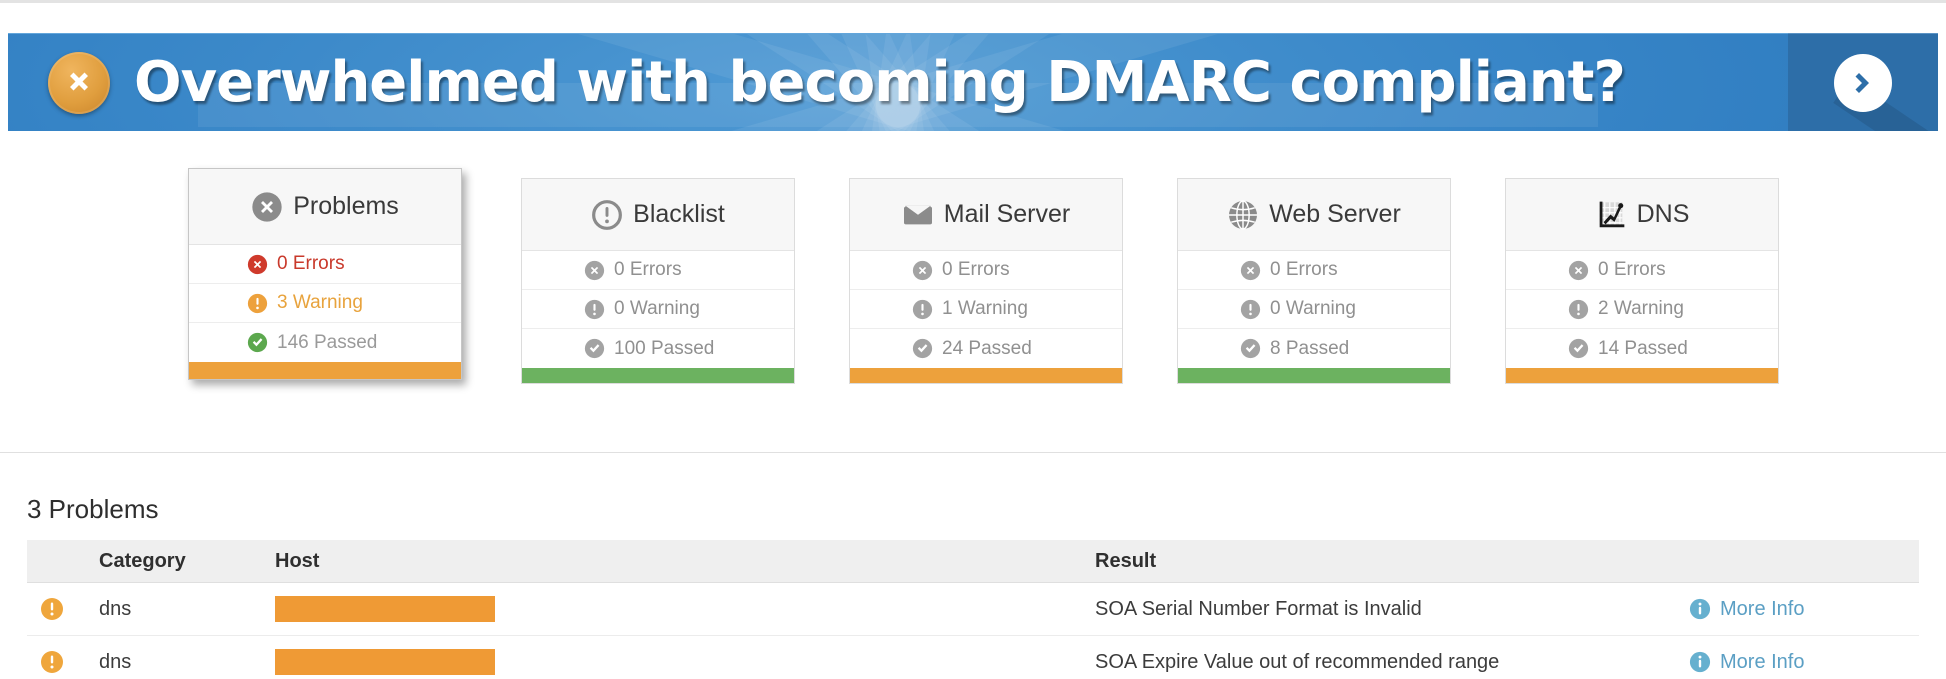 The width and height of the screenshot is (1946, 679). Describe the element at coordinates (679, 214) in the screenshot. I see `card-title-blacklist: Blacklist` at that location.